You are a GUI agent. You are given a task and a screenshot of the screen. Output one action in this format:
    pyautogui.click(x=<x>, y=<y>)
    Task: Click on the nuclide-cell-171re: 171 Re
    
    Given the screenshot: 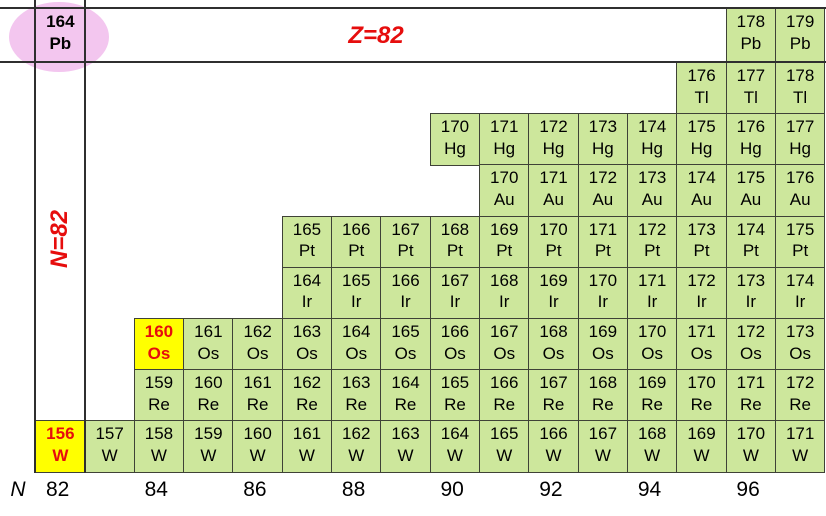 What is the action you would take?
    pyautogui.click(x=751, y=395)
    